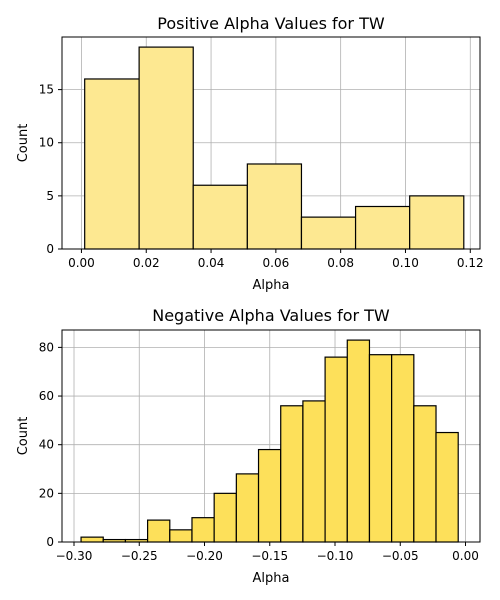  I want to click on negative-y-tick-label: 20, so click(46, 493).